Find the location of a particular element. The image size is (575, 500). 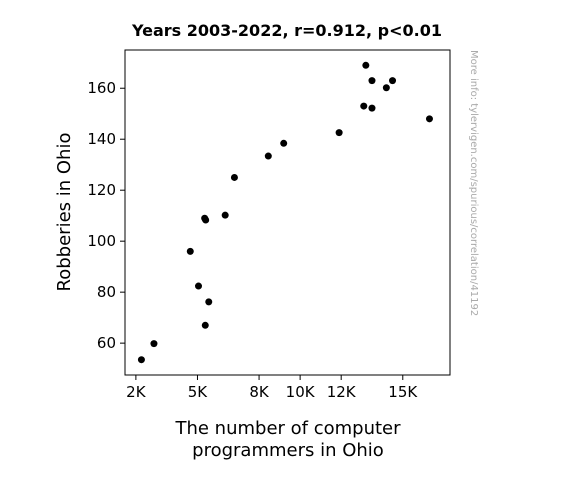

x-tick-label: 8K is located at coordinates (259, 392).